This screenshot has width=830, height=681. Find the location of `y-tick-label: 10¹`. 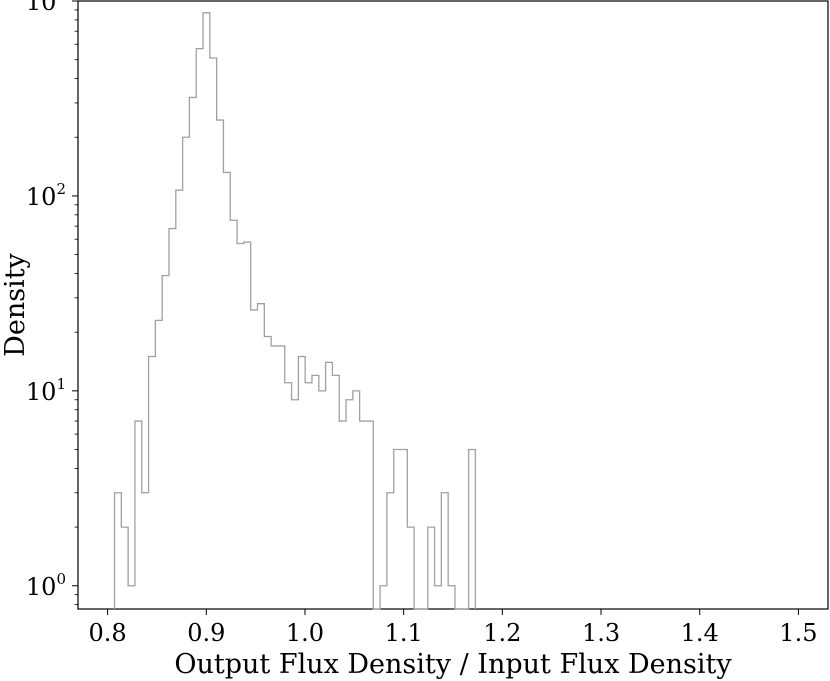

y-tick-label: 10¹ is located at coordinates (46, 390).